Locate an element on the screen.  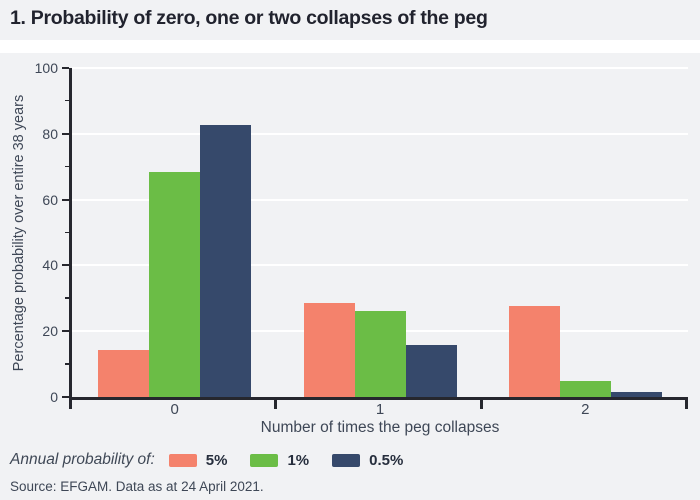
legend-title: Annual probability of: is located at coordinates (82, 459).